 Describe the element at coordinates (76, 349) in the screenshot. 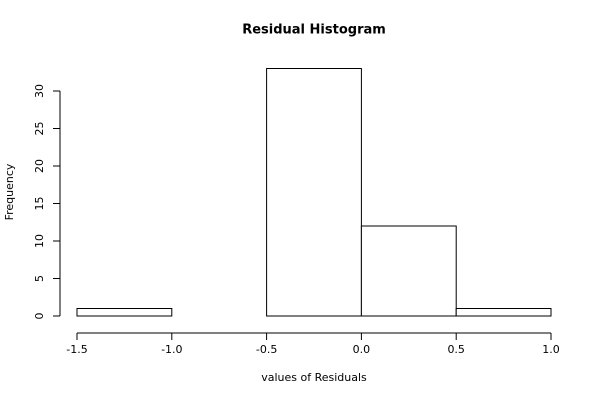

I see `x-tick-label: -1.5` at that location.